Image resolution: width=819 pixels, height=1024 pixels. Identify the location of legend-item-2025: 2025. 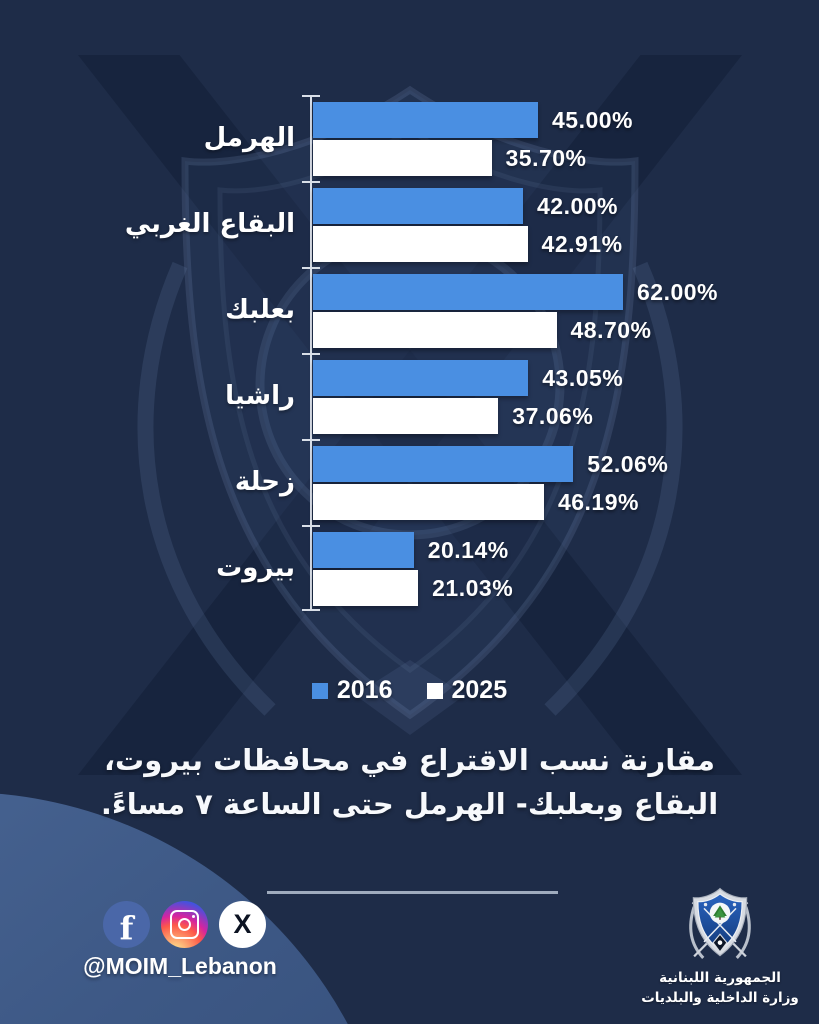
(467, 690).